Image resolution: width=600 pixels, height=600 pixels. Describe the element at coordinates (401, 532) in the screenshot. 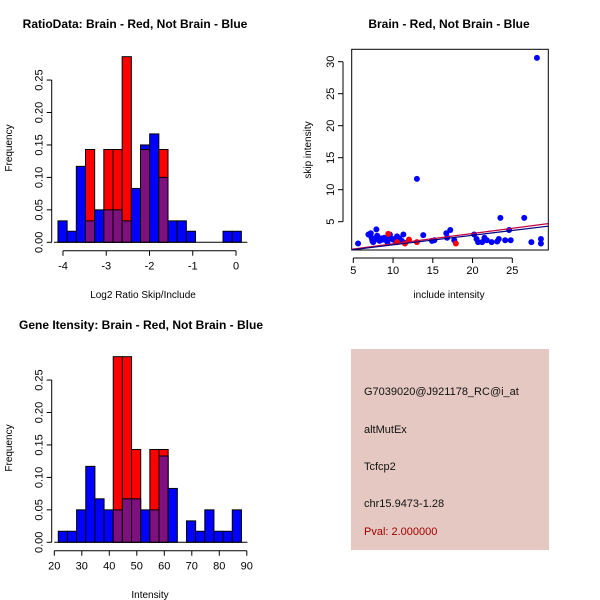

I see `p-value: Pval: 2.000000` at that location.